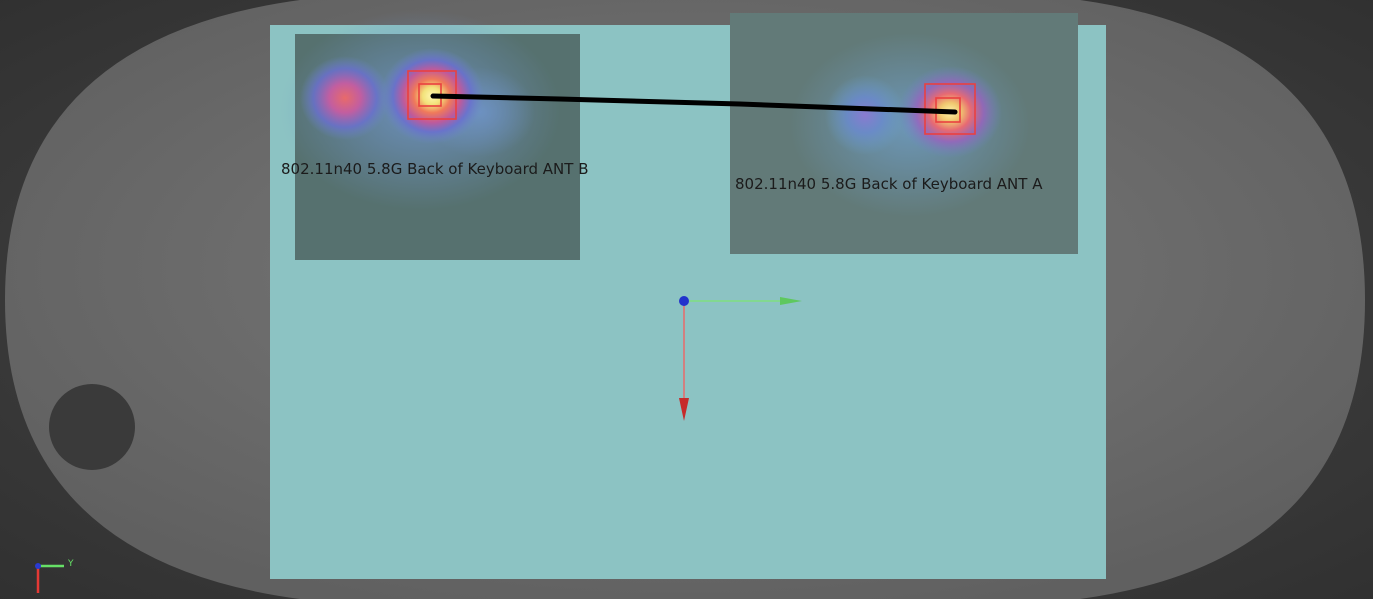 This screenshot has width=1373, height=599. Describe the element at coordinates (684, 409) in the screenshot. I see `gizmo-x-arrow-icon` at that location.